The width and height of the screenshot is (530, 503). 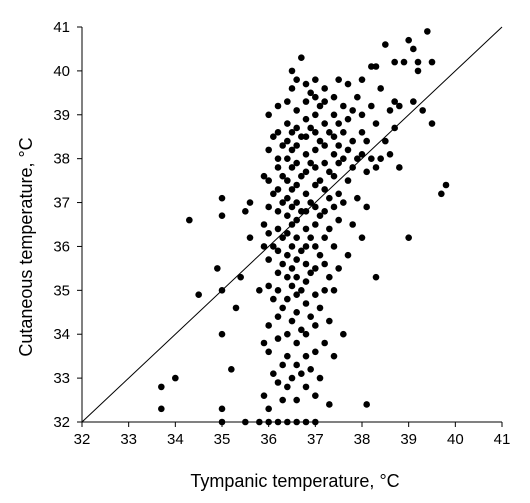 I want to click on x-tick-label: 41, so click(x=502, y=439).